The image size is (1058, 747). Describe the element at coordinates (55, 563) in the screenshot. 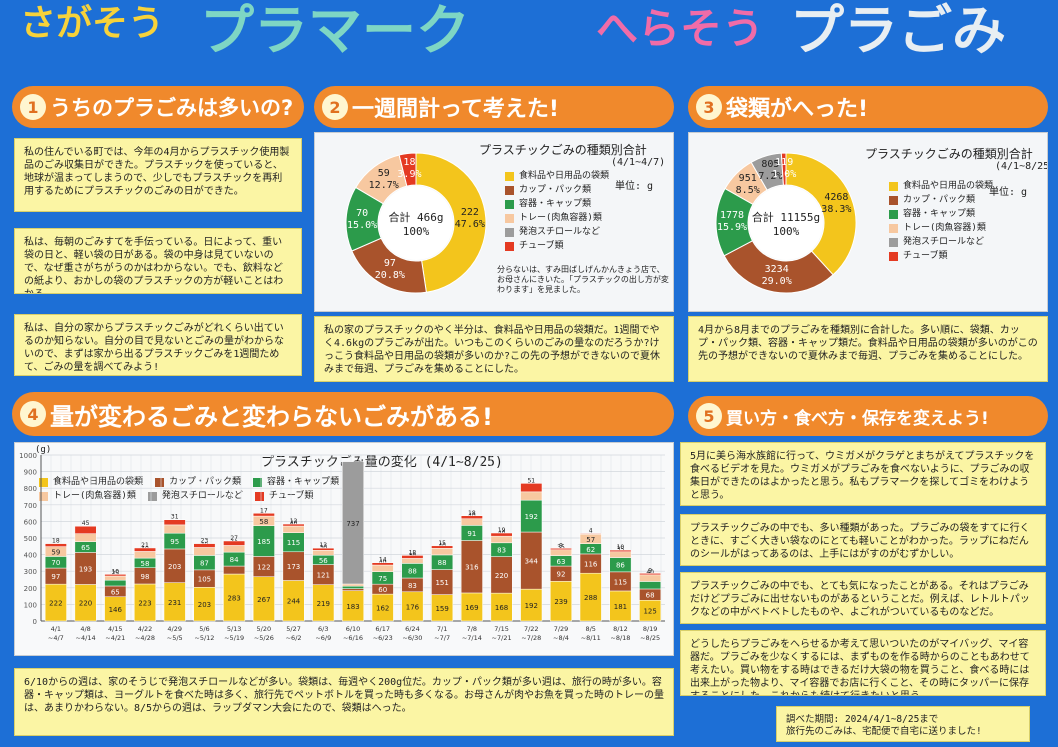

I see `bar-0-seg-2-label: 70` at that location.